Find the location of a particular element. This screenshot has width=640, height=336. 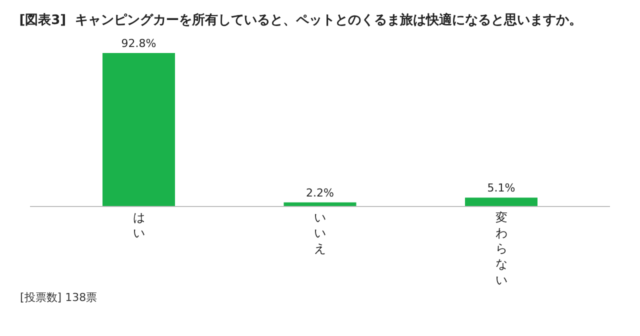

data-label: 5.1% is located at coordinates (501, 188).